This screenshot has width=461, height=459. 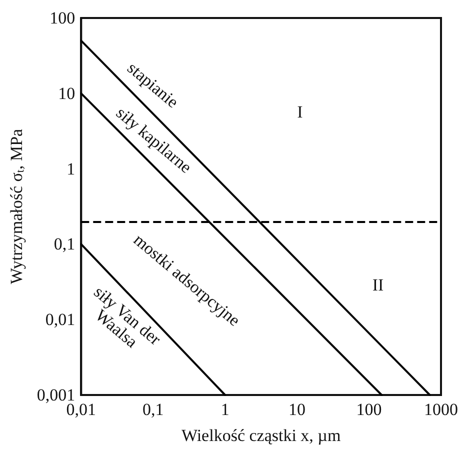 I want to click on x-tick-label: 100, so click(x=369, y=409).